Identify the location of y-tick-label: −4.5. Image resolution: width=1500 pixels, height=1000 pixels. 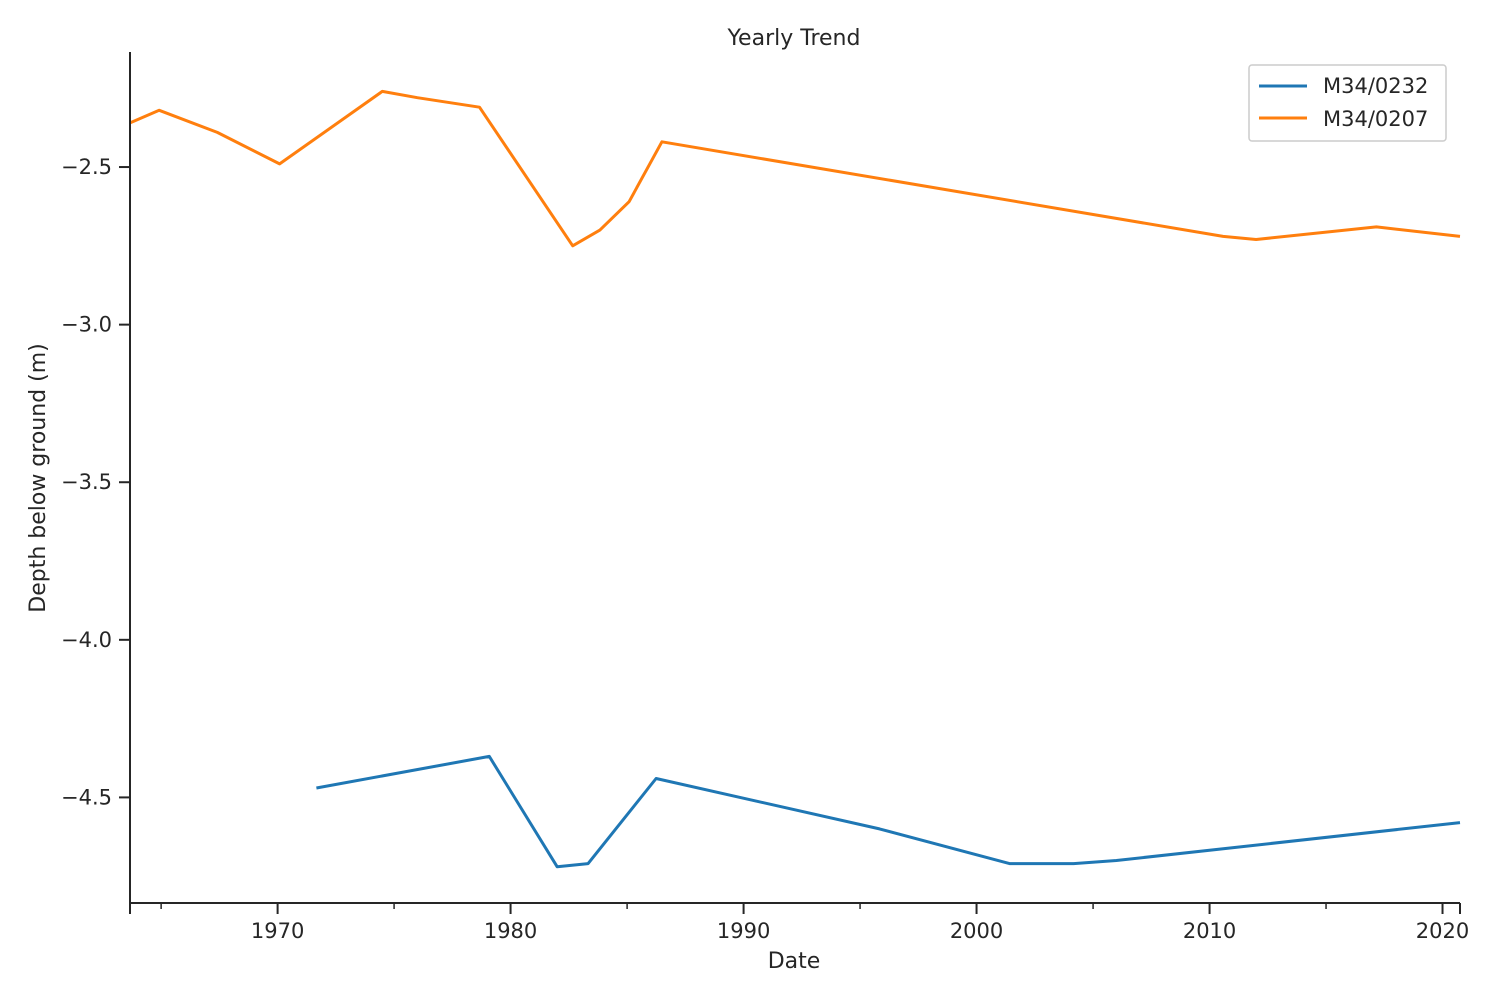
(86, 797).